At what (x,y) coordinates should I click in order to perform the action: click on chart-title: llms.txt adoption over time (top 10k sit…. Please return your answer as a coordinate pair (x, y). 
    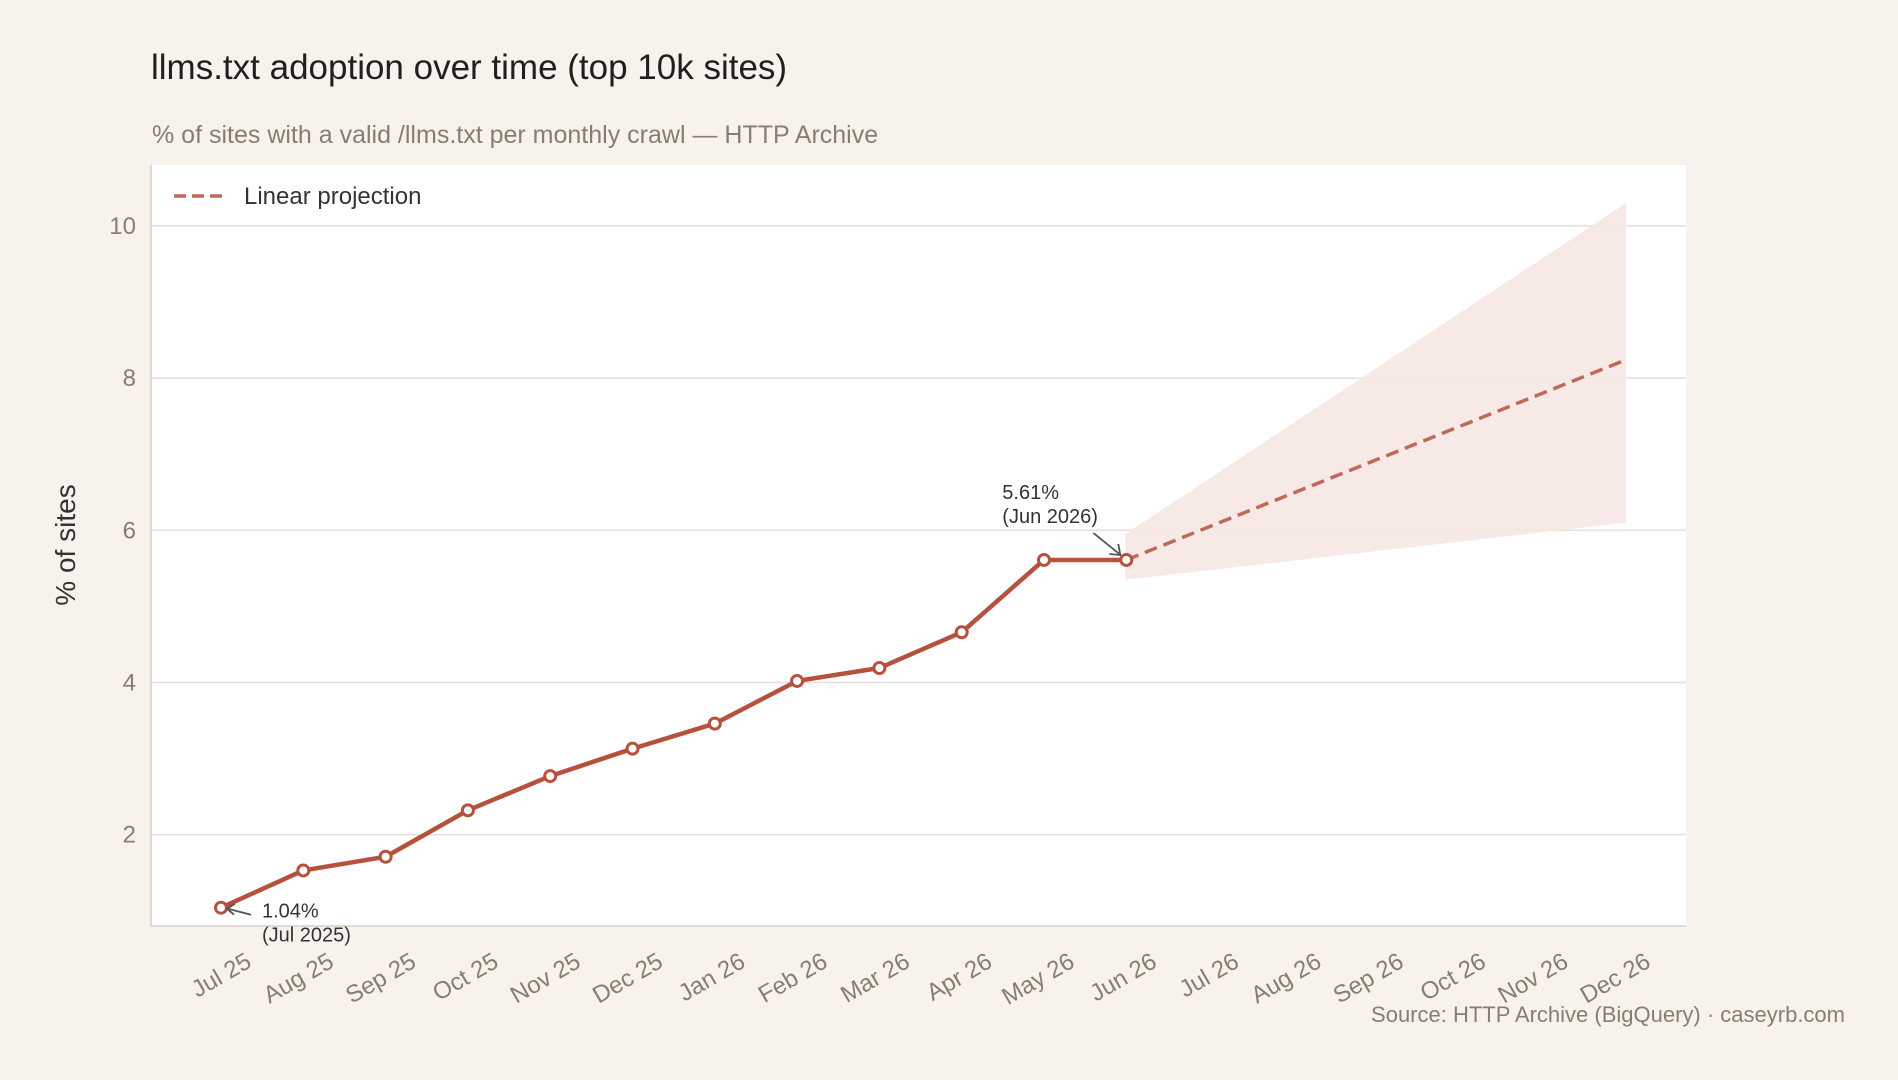
    Looking at the image, I should click on (469, 67).